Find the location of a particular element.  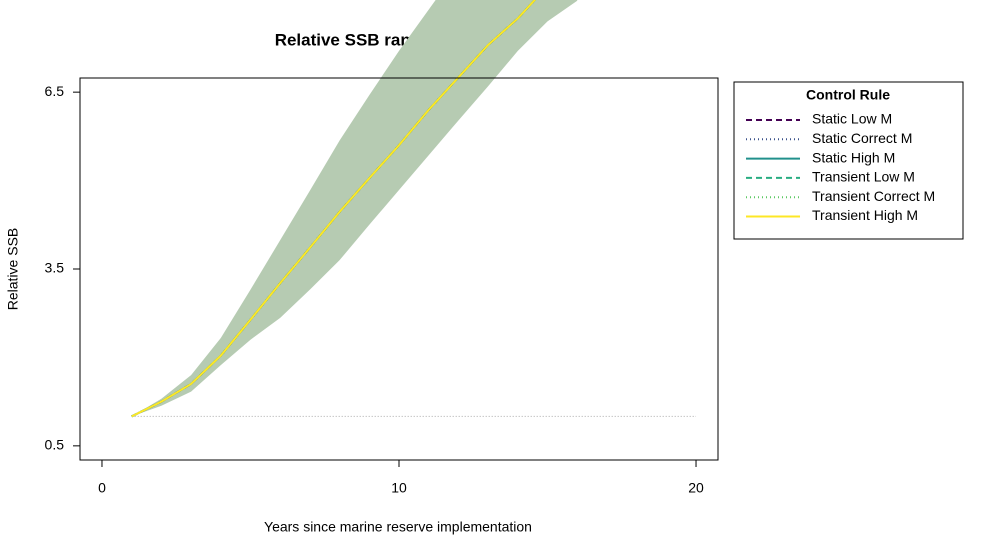

legend-label: Static Low M is located at coordinates (852, 119).